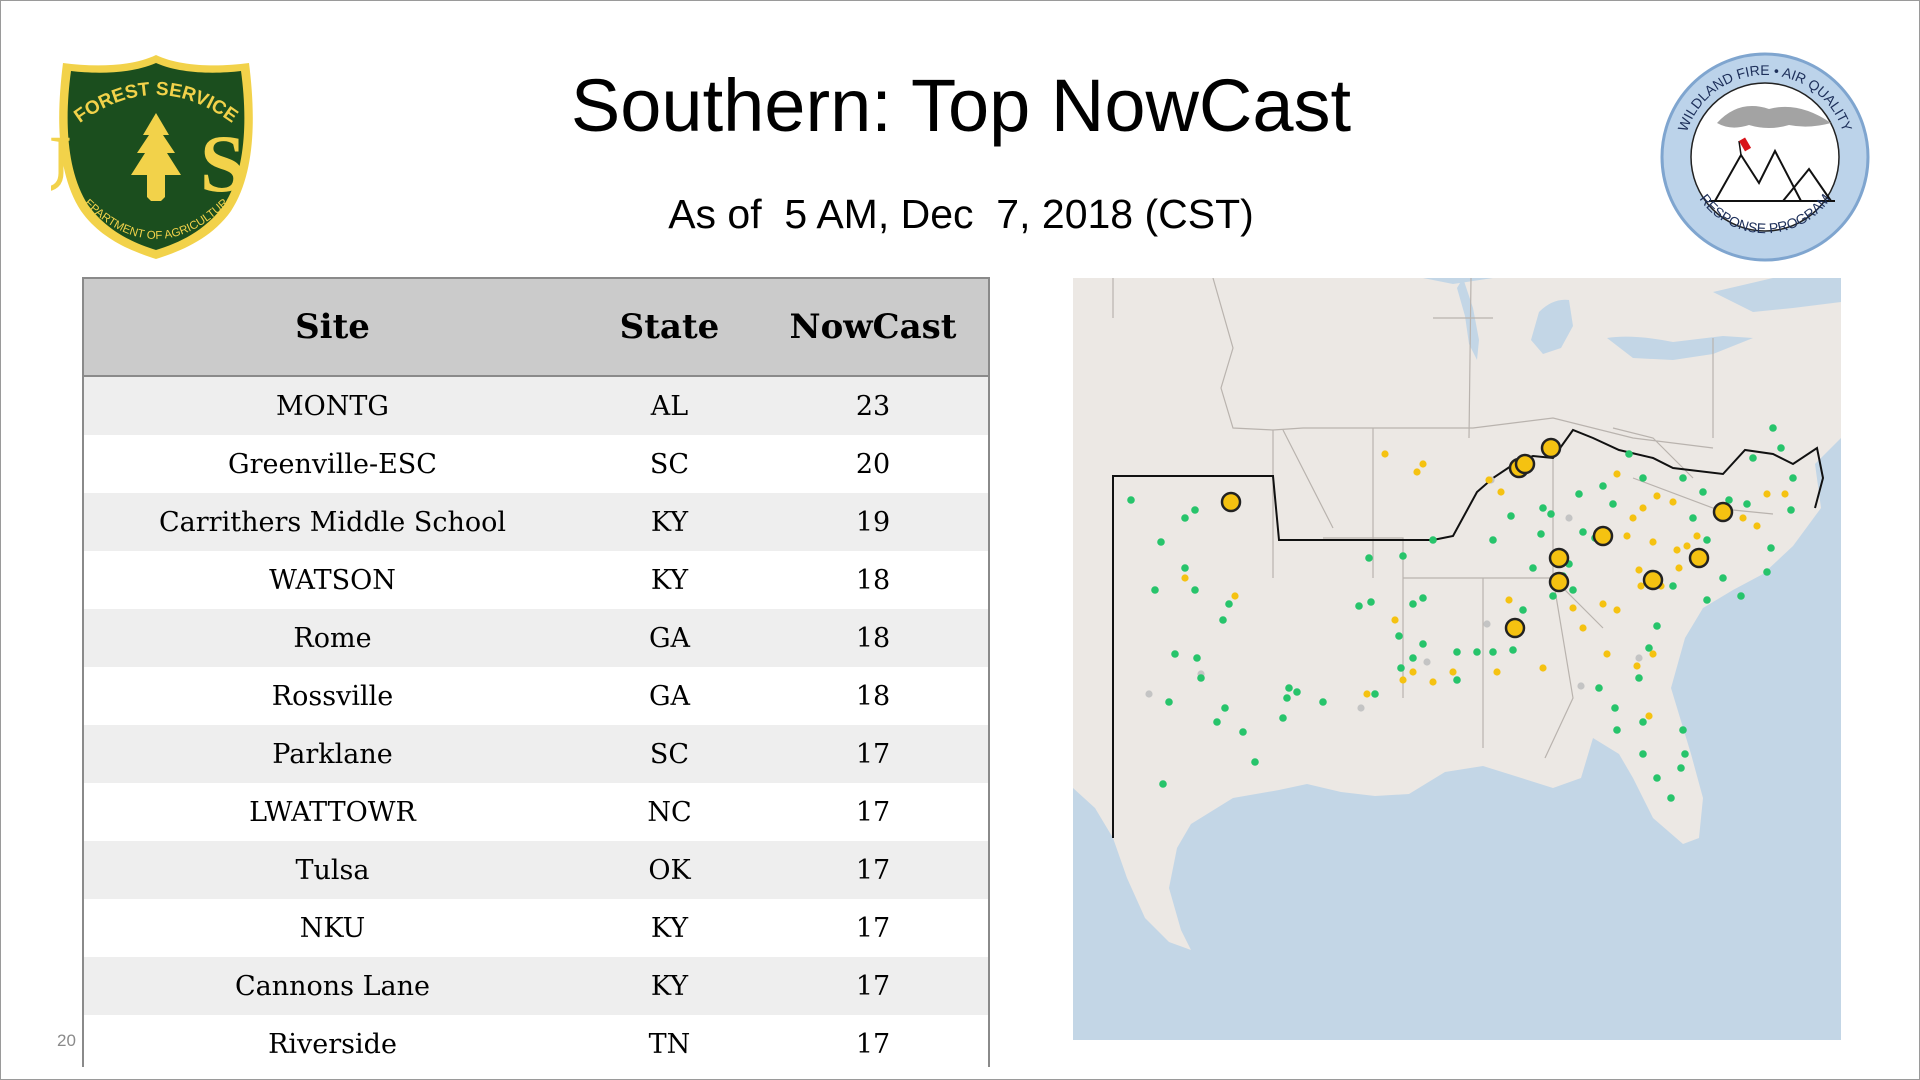 The image size is (1920, 1080). I want to click on site-cell: Parklane, so click(332, 754).